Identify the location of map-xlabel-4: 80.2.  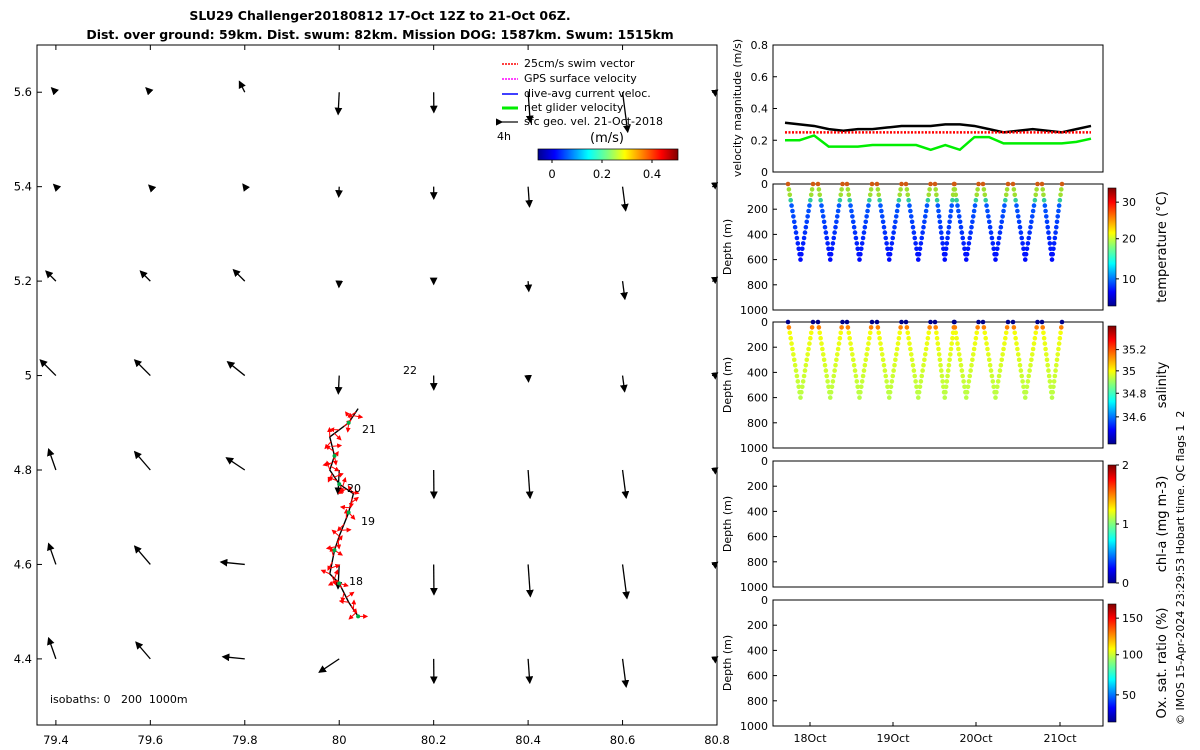
(434, 740).